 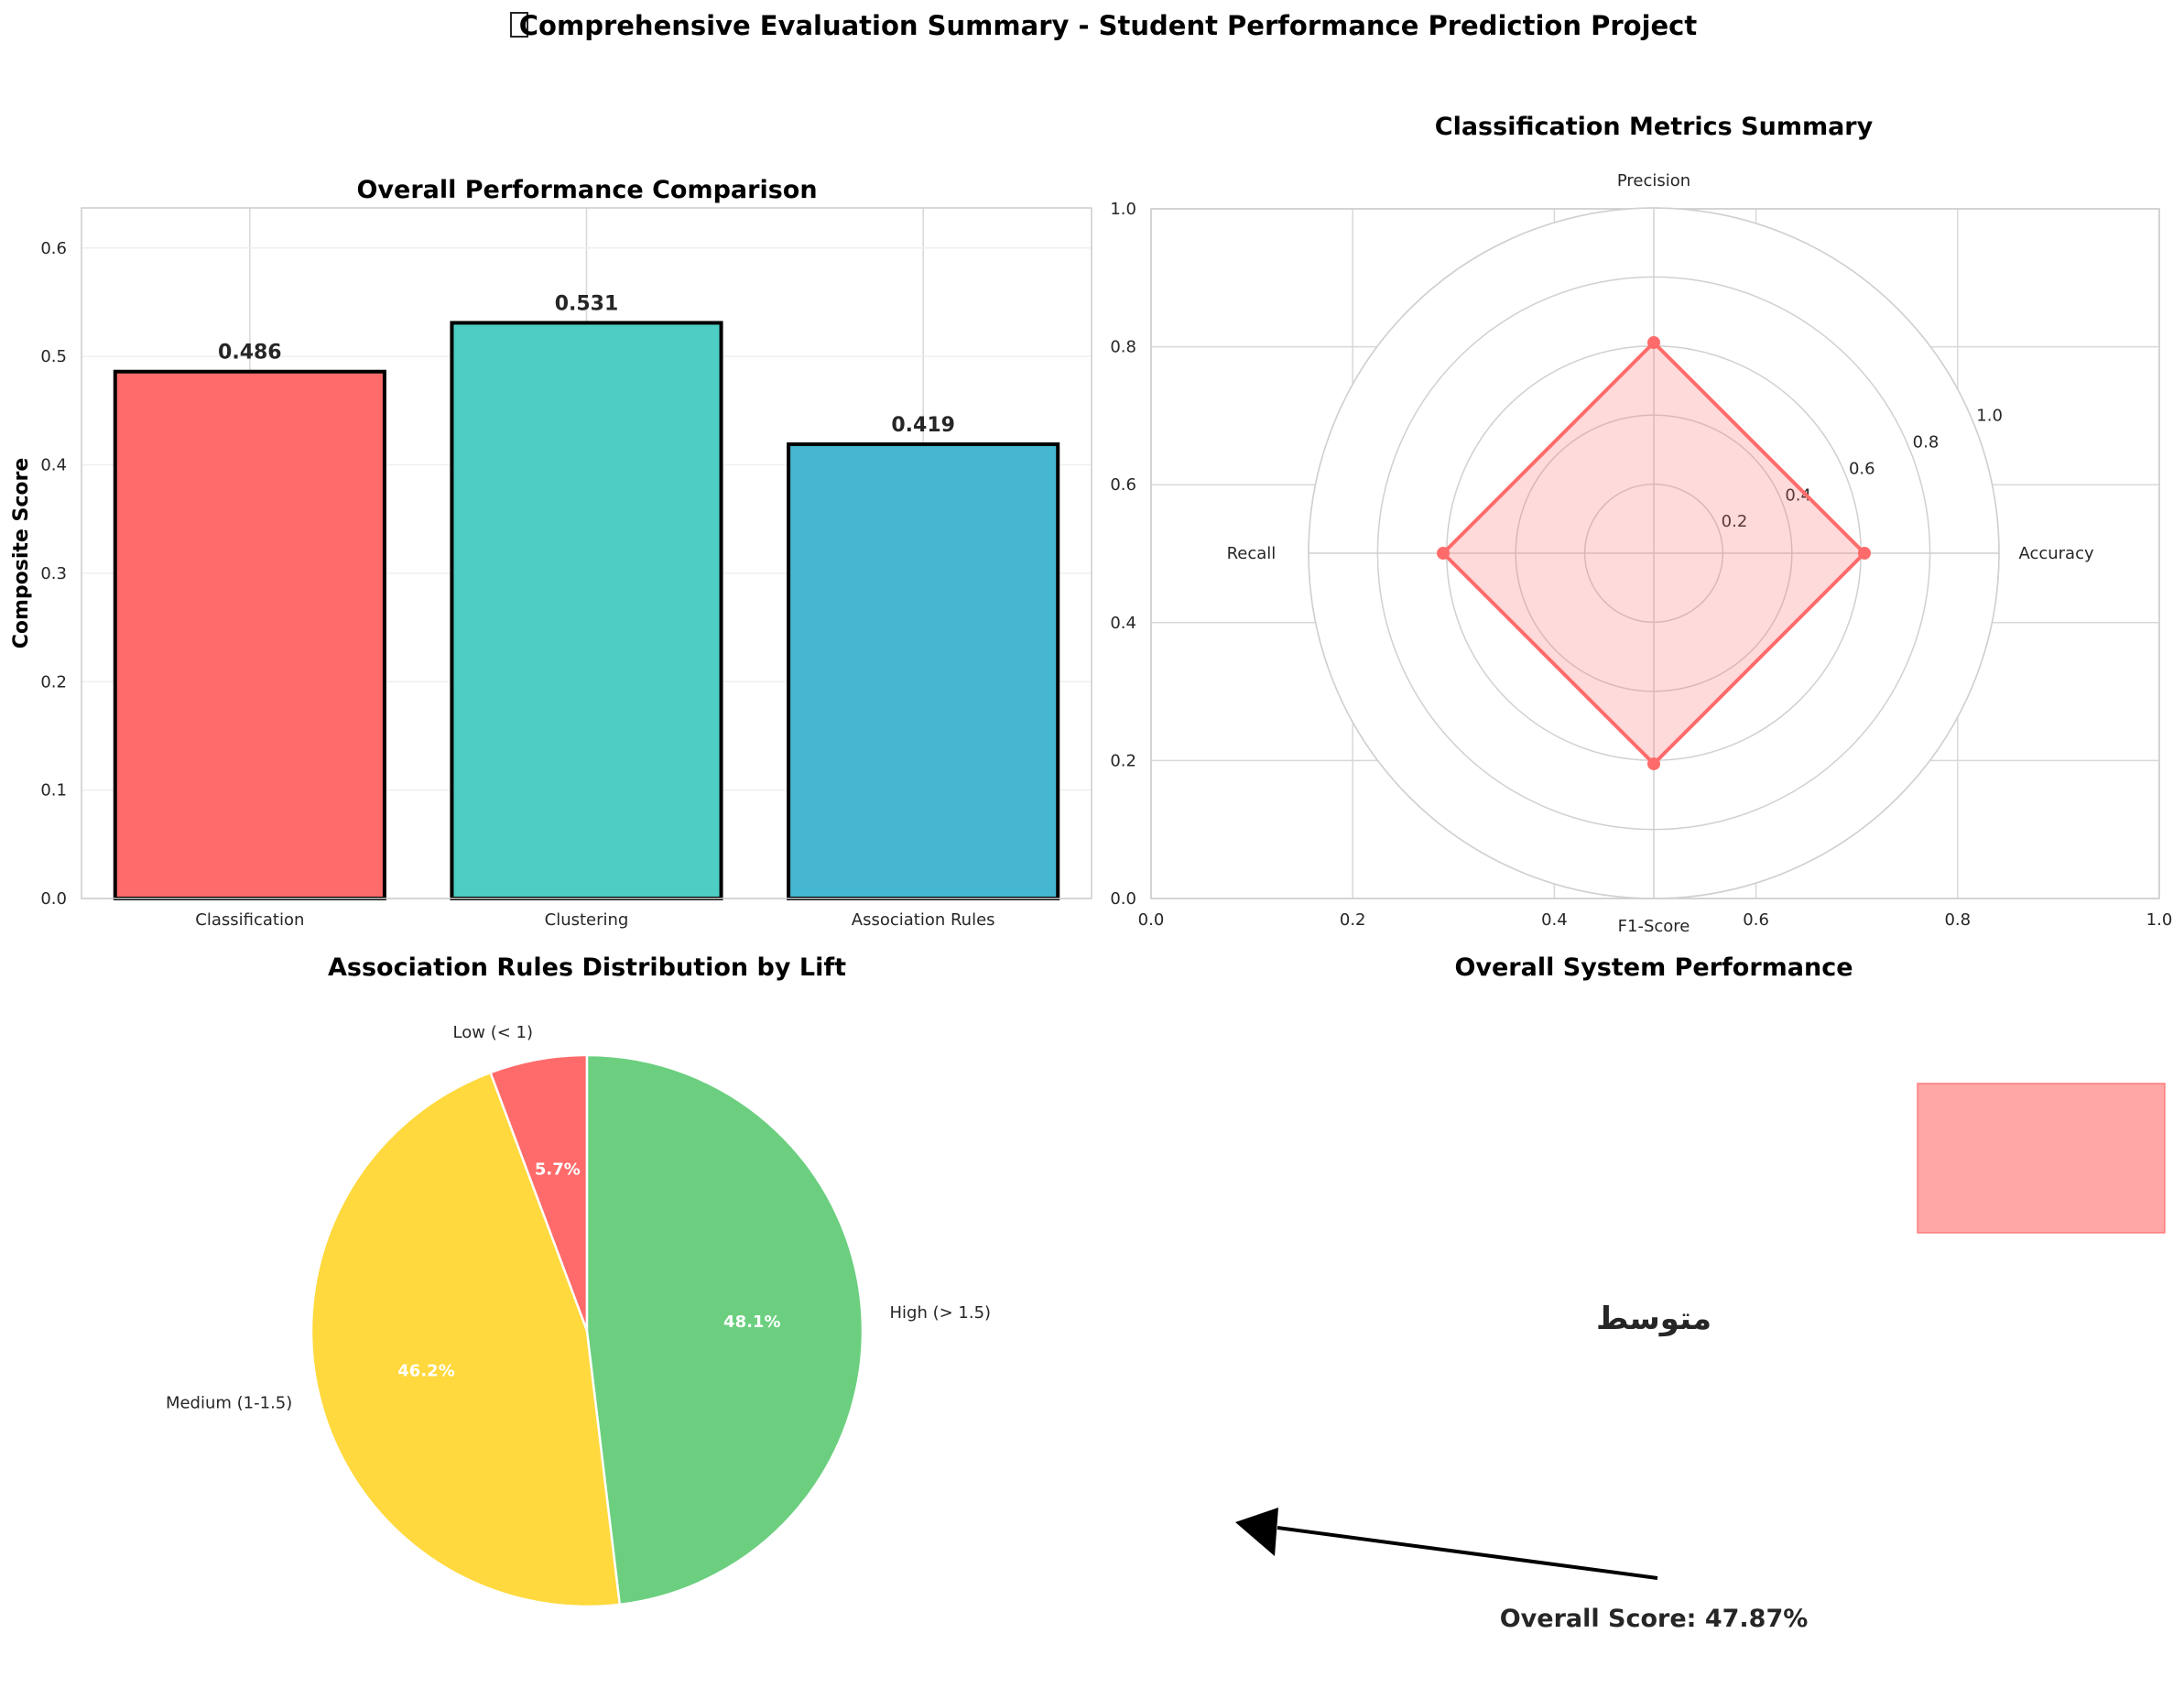 I want to click on pie-pct-label: 5.7%, so click(x=558, y=1169).